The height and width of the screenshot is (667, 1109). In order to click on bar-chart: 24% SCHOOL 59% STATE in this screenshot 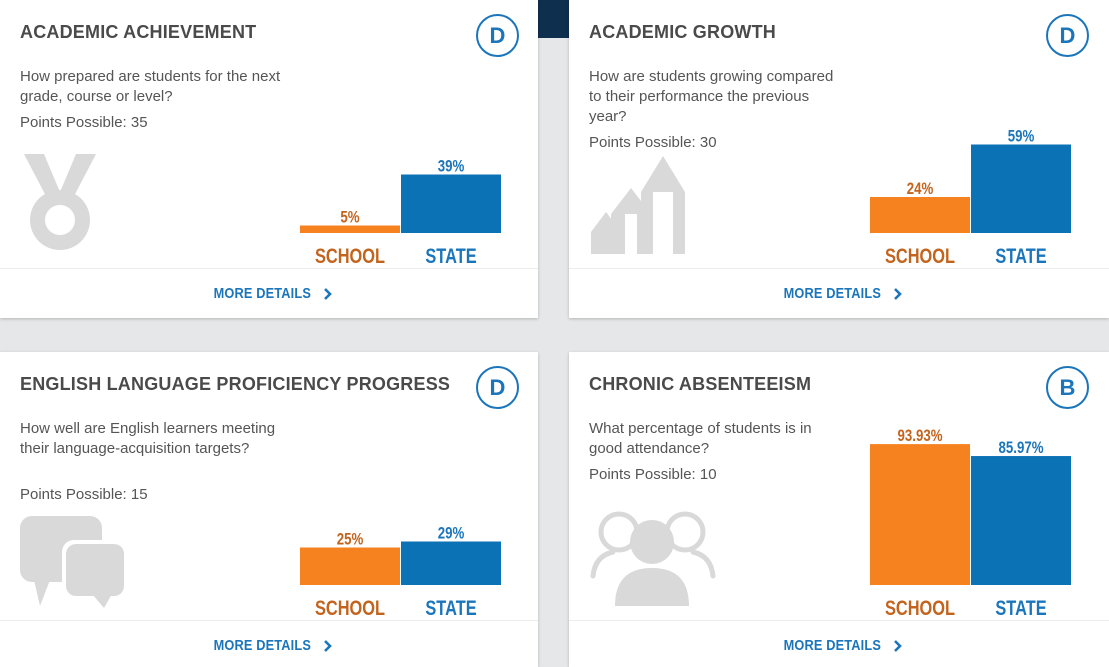, I will do `click(971, 169)`.